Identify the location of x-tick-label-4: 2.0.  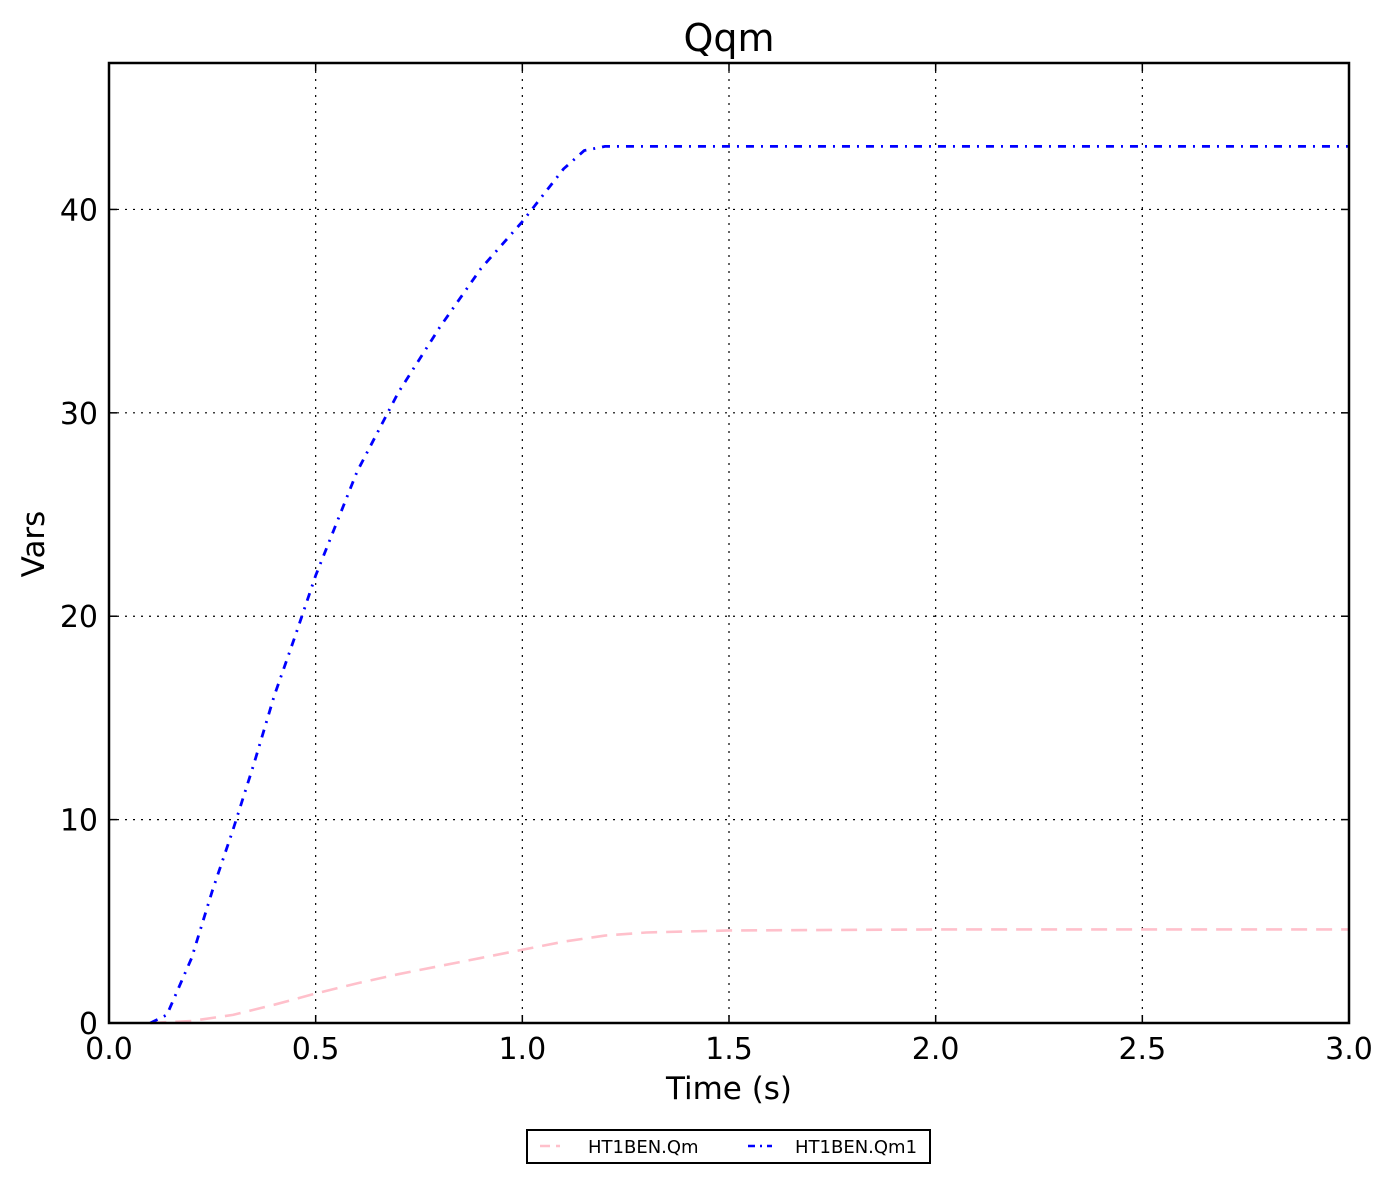
(936, 1049).